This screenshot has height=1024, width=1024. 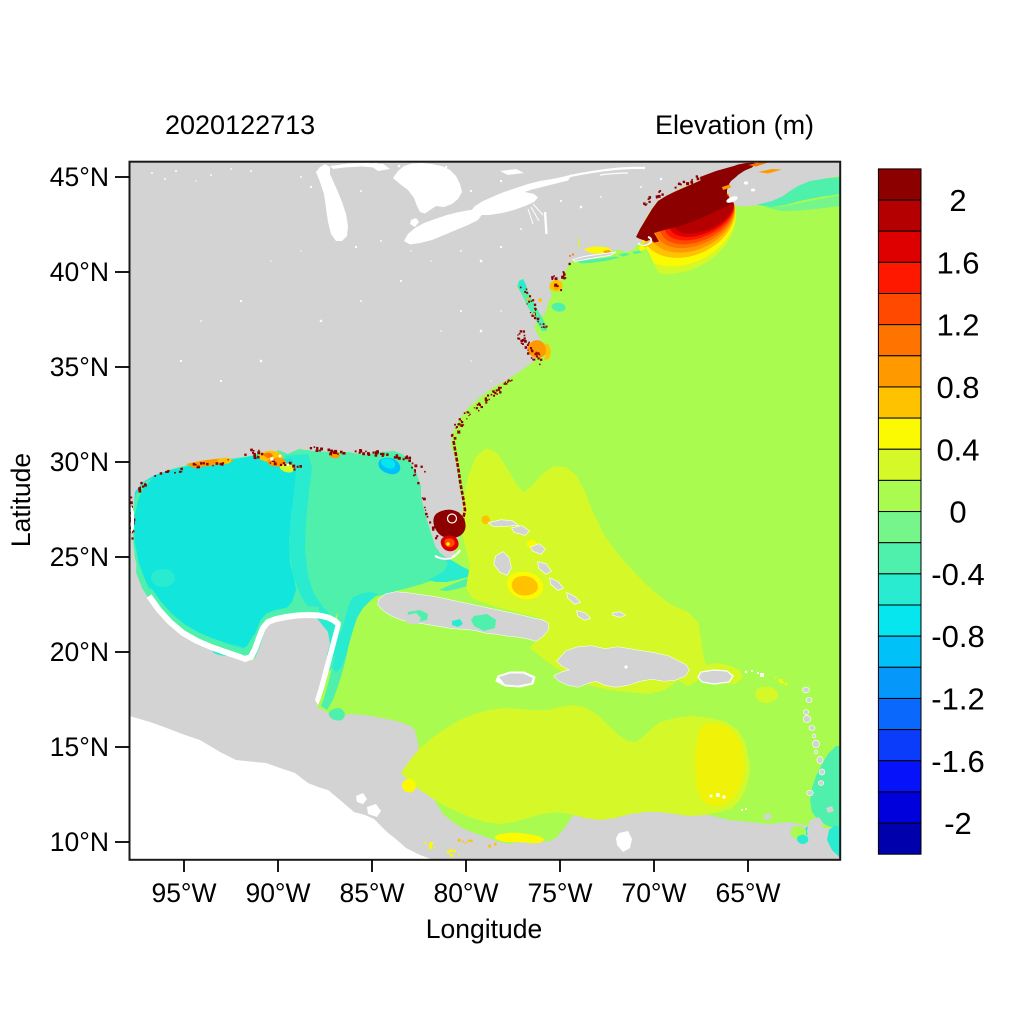 I want to click on svg-text: Latitude, so click(x=21, y=500).